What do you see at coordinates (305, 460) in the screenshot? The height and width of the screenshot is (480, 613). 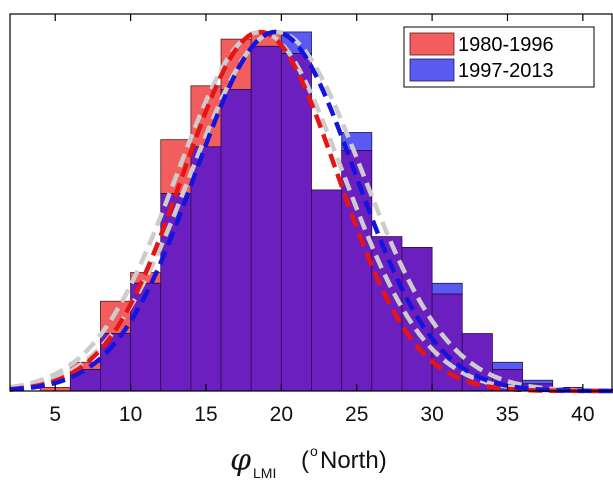 I see `x-axis-label-unit-open: (` at bounding box center [305, 460].